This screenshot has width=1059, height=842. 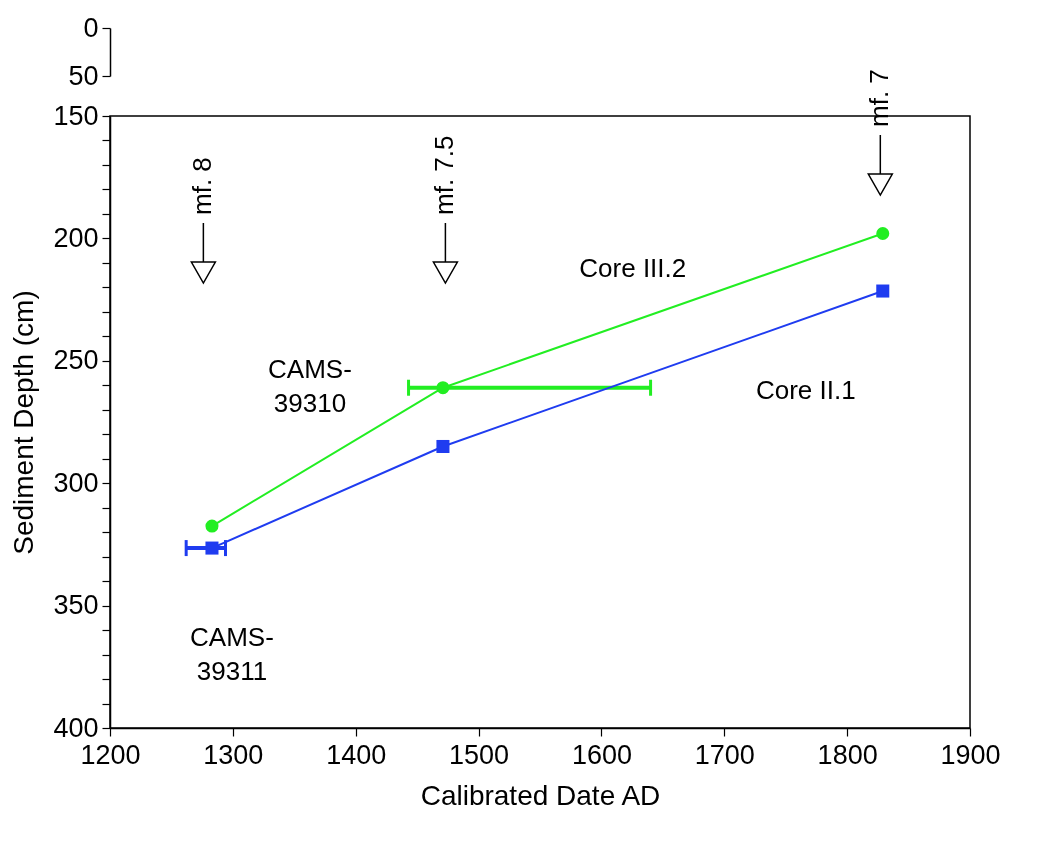 What do you see at coordinates (76, 482) in the screenshot?
I see `y-tick-label: 300` at bounding box center [76, 482].